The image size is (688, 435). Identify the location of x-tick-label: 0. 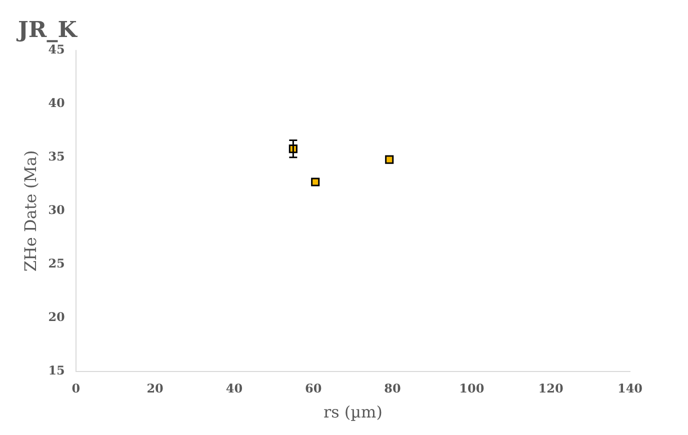
(76, 389).